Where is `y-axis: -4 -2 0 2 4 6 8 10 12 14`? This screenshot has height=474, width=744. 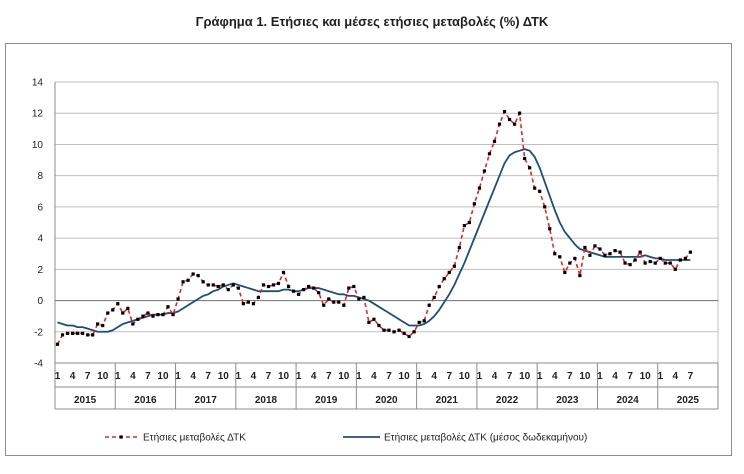
y-axis: -4 -2 0 2 4 6 8 10 12 14 is located at coordinates (38, 224).